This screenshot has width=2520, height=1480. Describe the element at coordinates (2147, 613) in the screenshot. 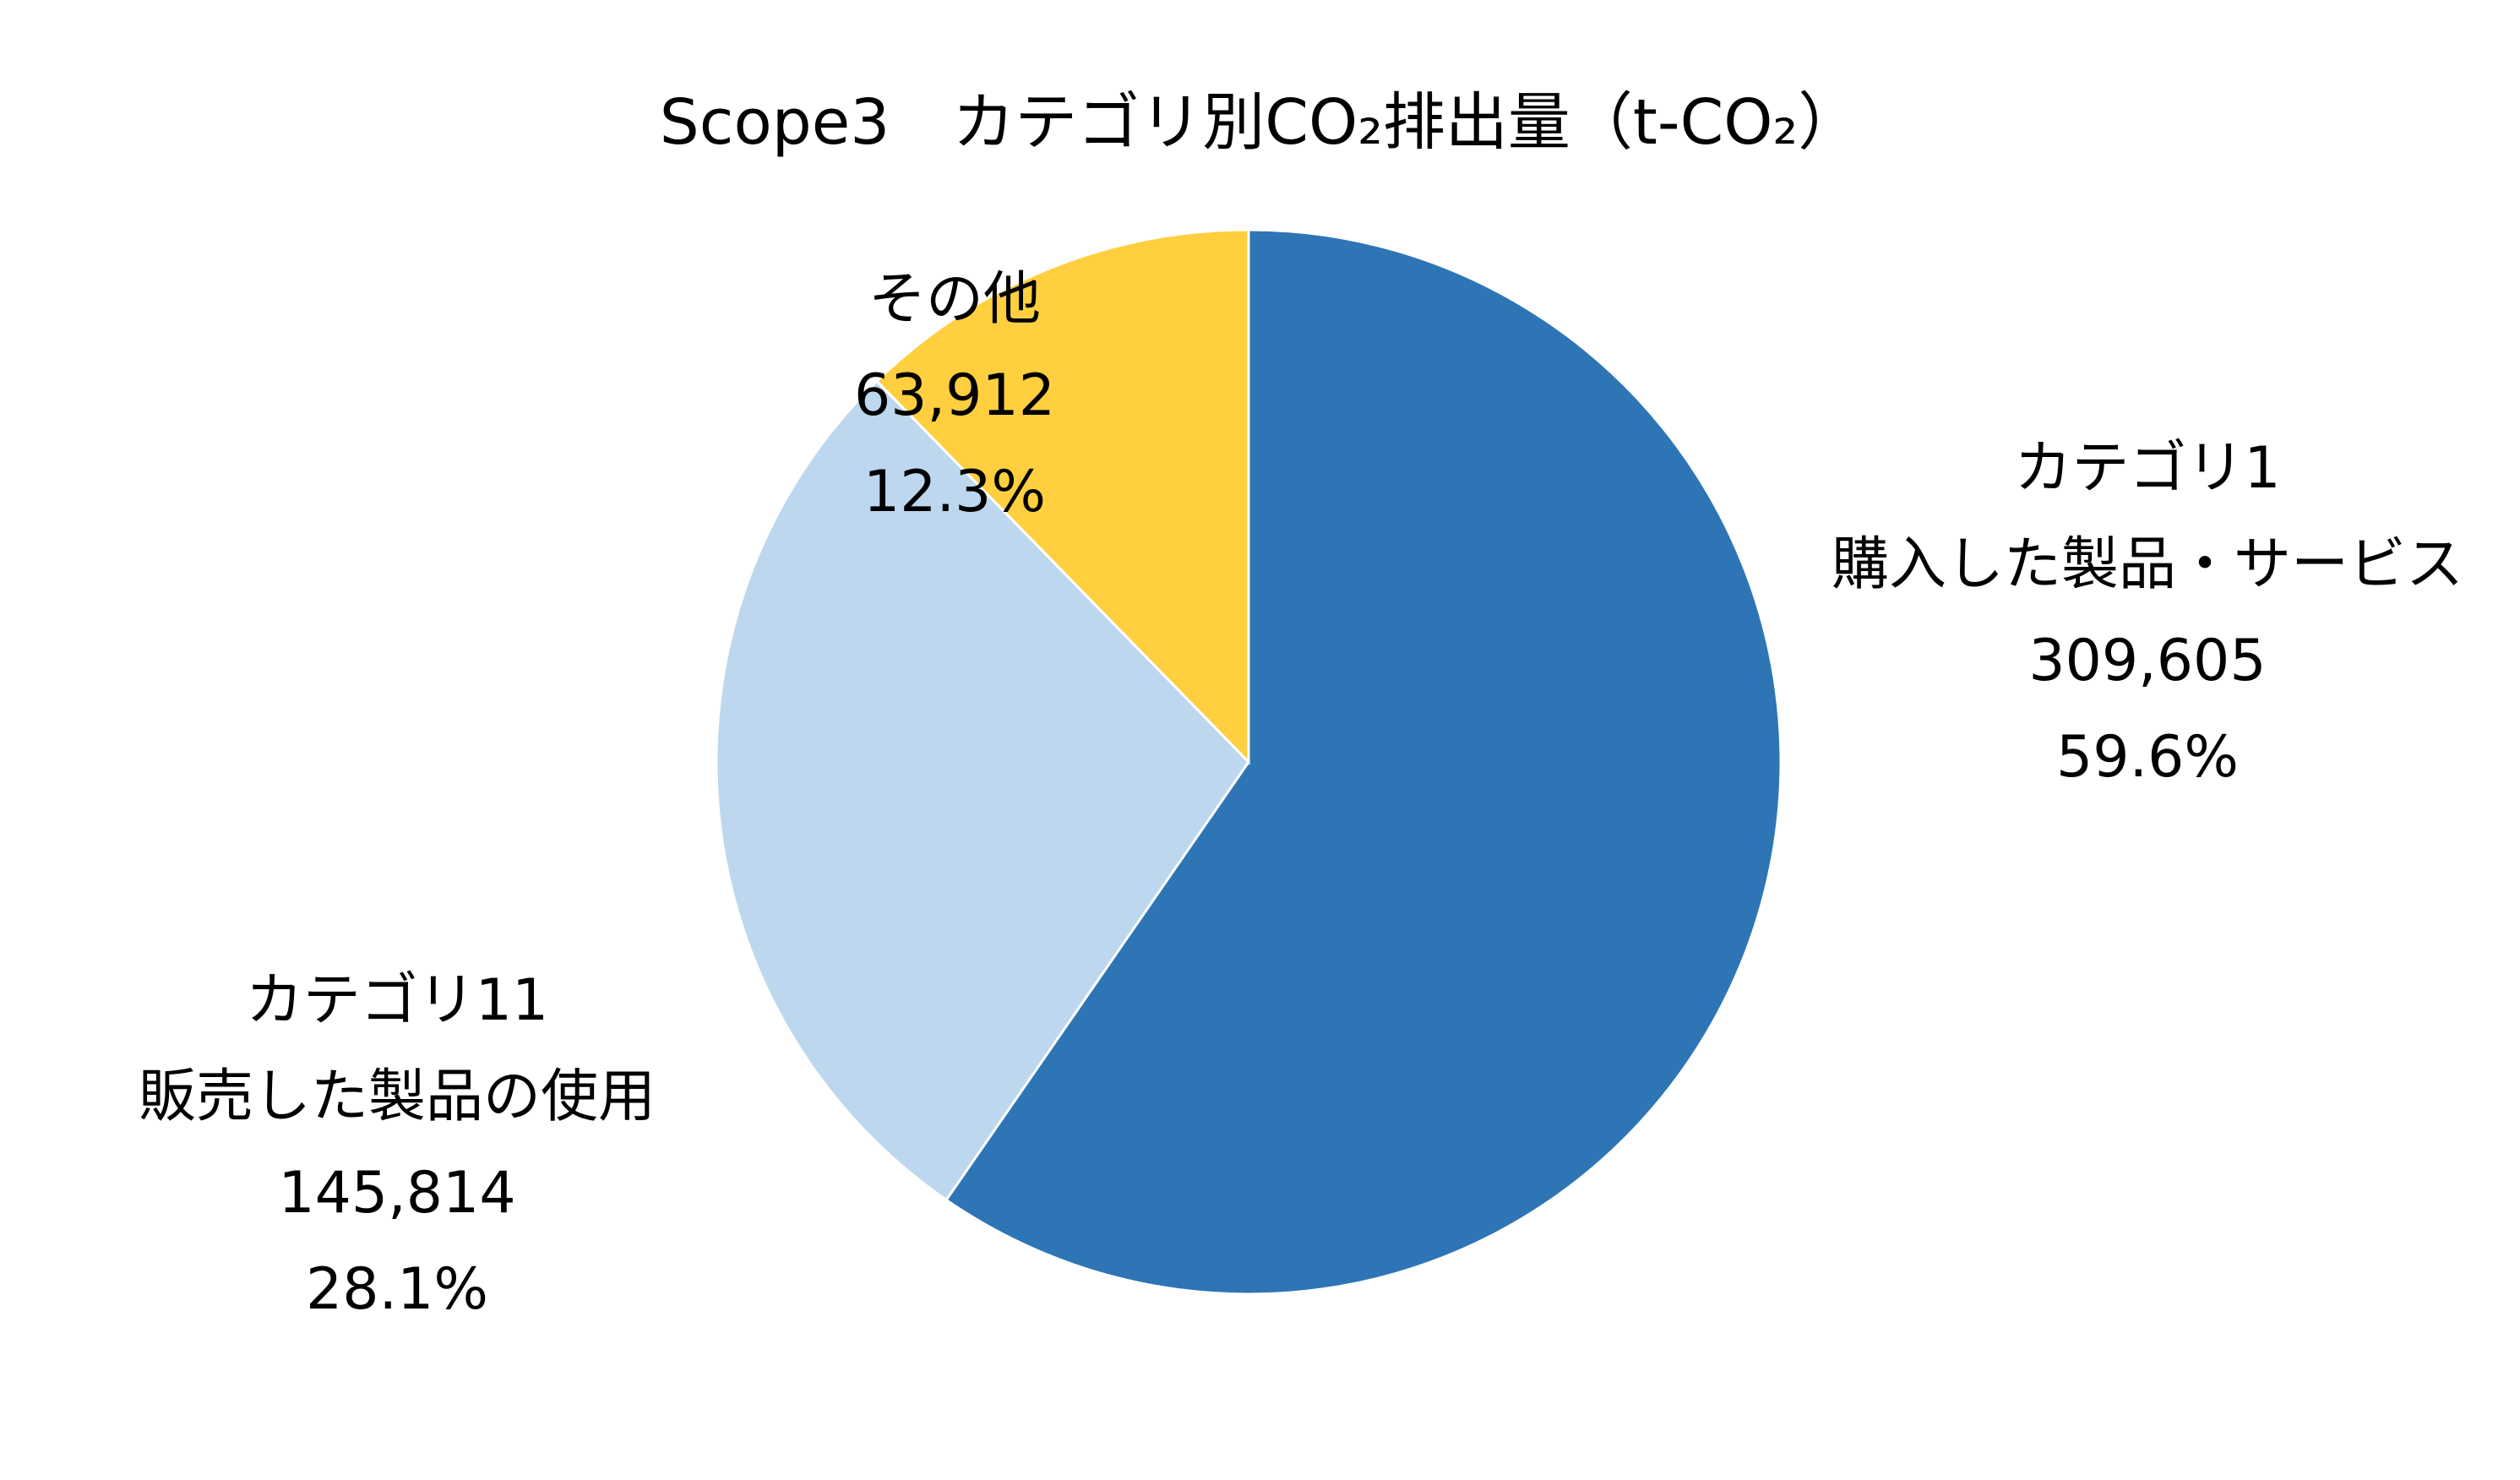

I see `slice-label-category1: カテゴリ1 購入した製品・サービス 309,605 59.6%` at that location.